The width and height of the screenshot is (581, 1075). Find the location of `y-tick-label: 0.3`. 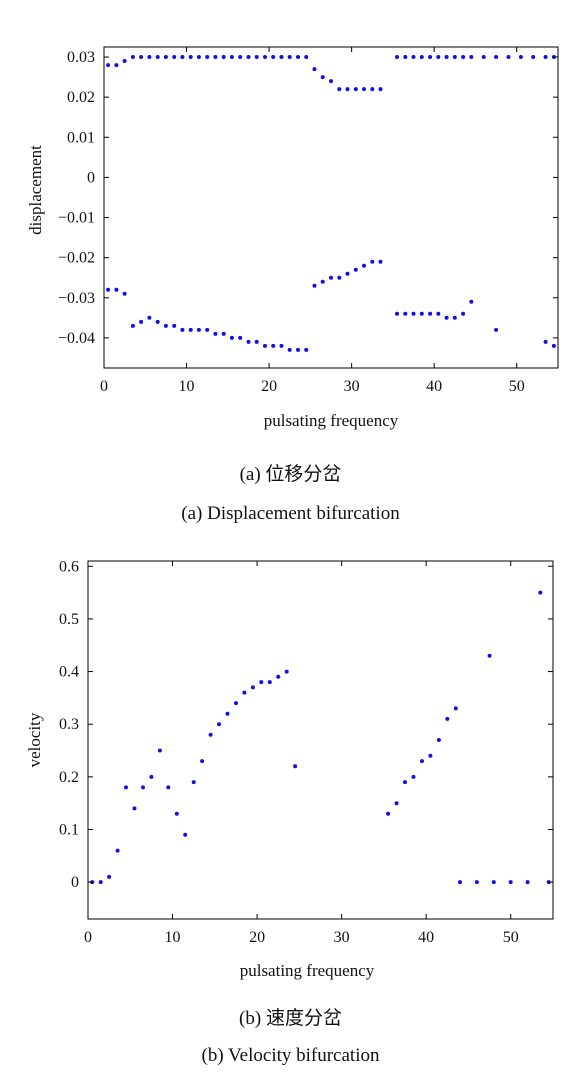

y-tick-label: 0.3 is located at coordinates (69, 724).